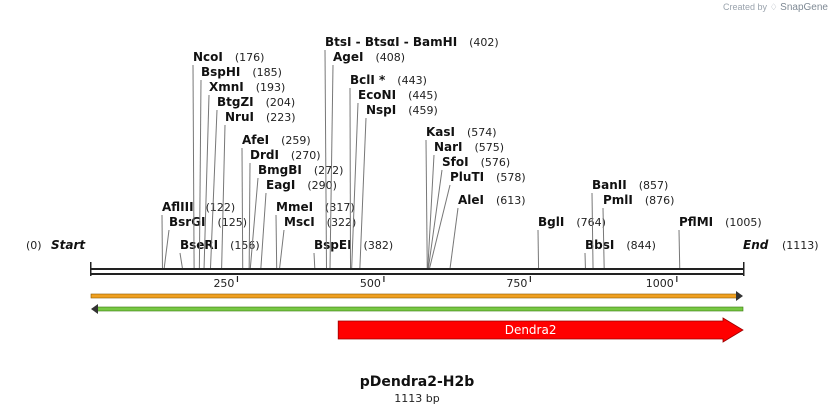 This screenshot has width=834, height=414. I want to click on site-position-mmei: (317), so click(340, 207).